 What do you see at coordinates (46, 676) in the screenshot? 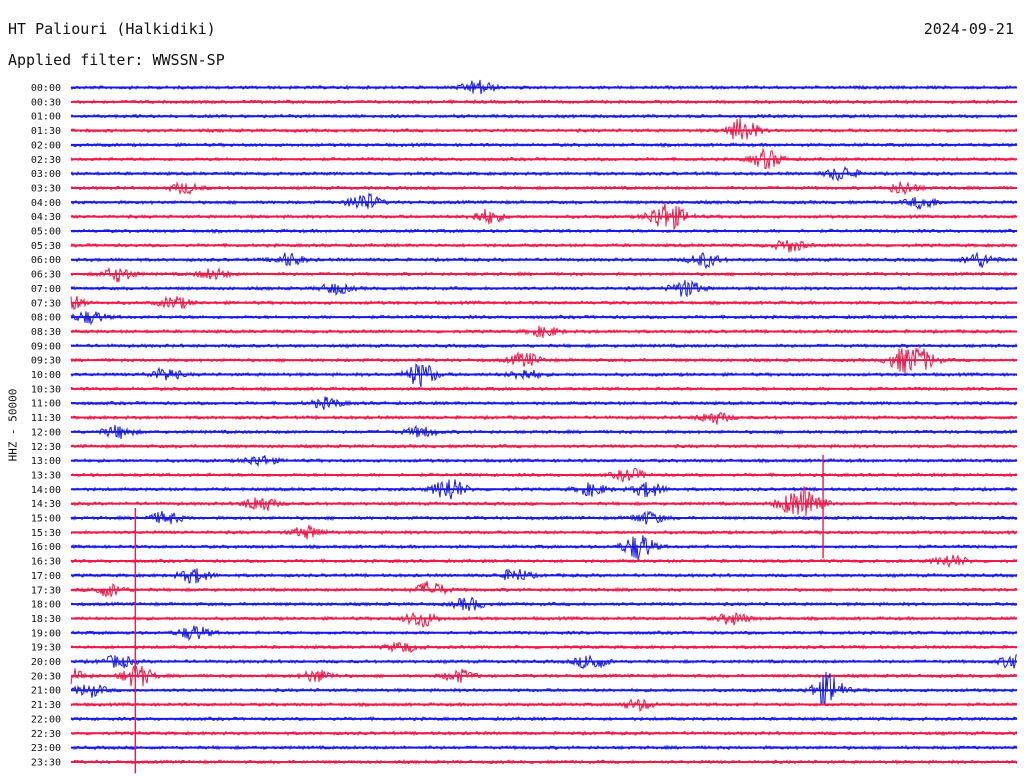
I see `row-time-label: 20:30` at bounding box center [46, 676].